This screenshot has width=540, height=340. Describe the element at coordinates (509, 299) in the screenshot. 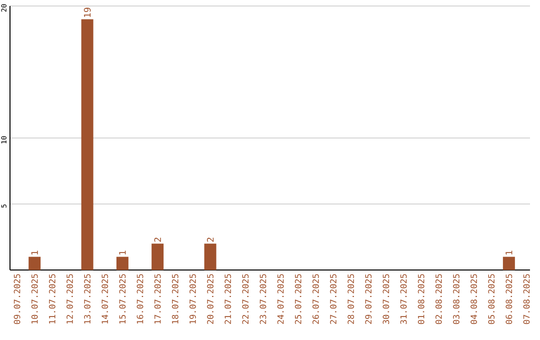

I see `x-tick-label: 06.08.2025` at that location.